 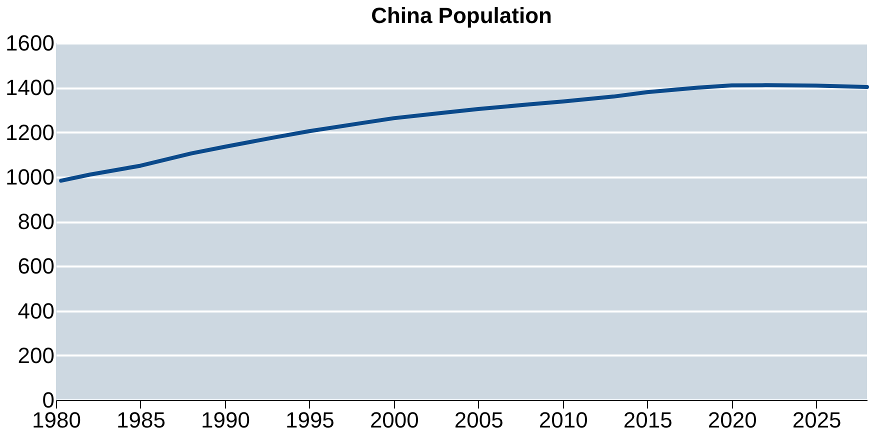 I want to click on x-tick-label: 1990, so click(x=225, y=420).